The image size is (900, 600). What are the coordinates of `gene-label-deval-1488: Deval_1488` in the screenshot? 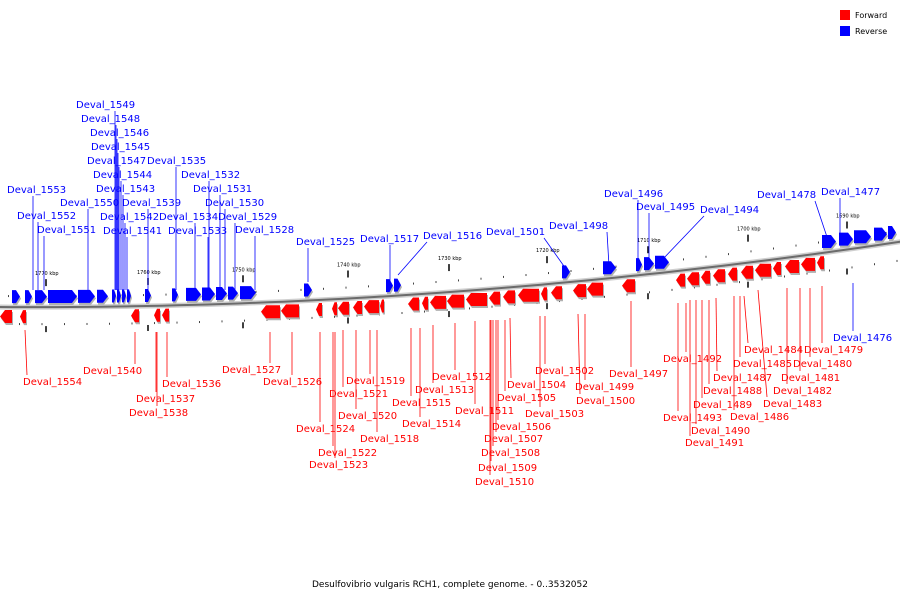 It's located at (732, 391).